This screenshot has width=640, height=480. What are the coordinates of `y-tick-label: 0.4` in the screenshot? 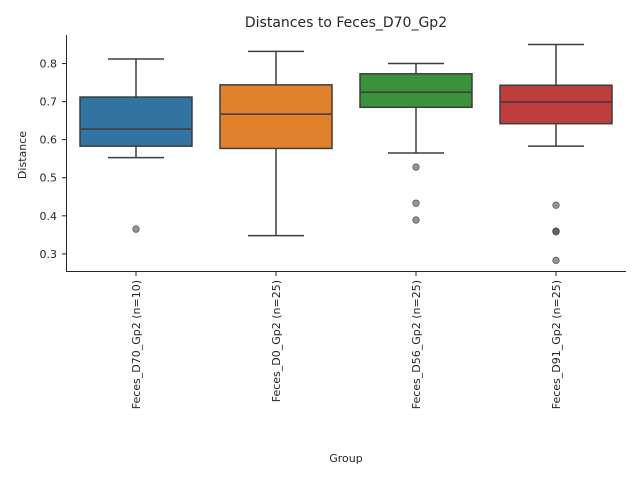 It's located at (49, 216).